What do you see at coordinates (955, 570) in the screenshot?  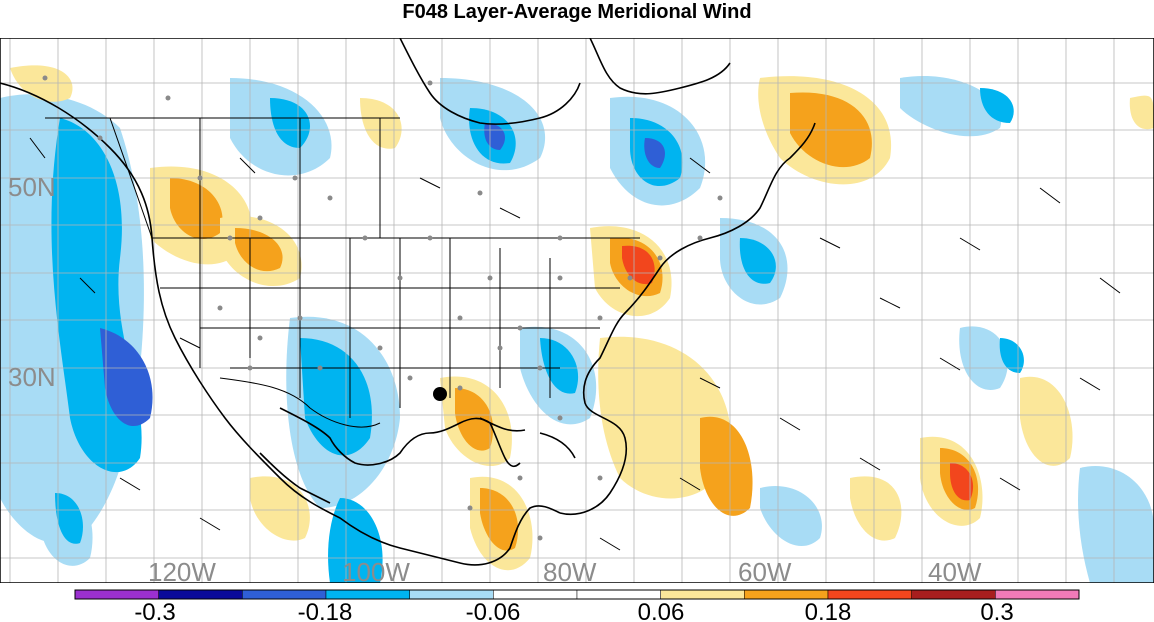 I see `lon-label-40w: 40W` at bounding box center [955, 570].